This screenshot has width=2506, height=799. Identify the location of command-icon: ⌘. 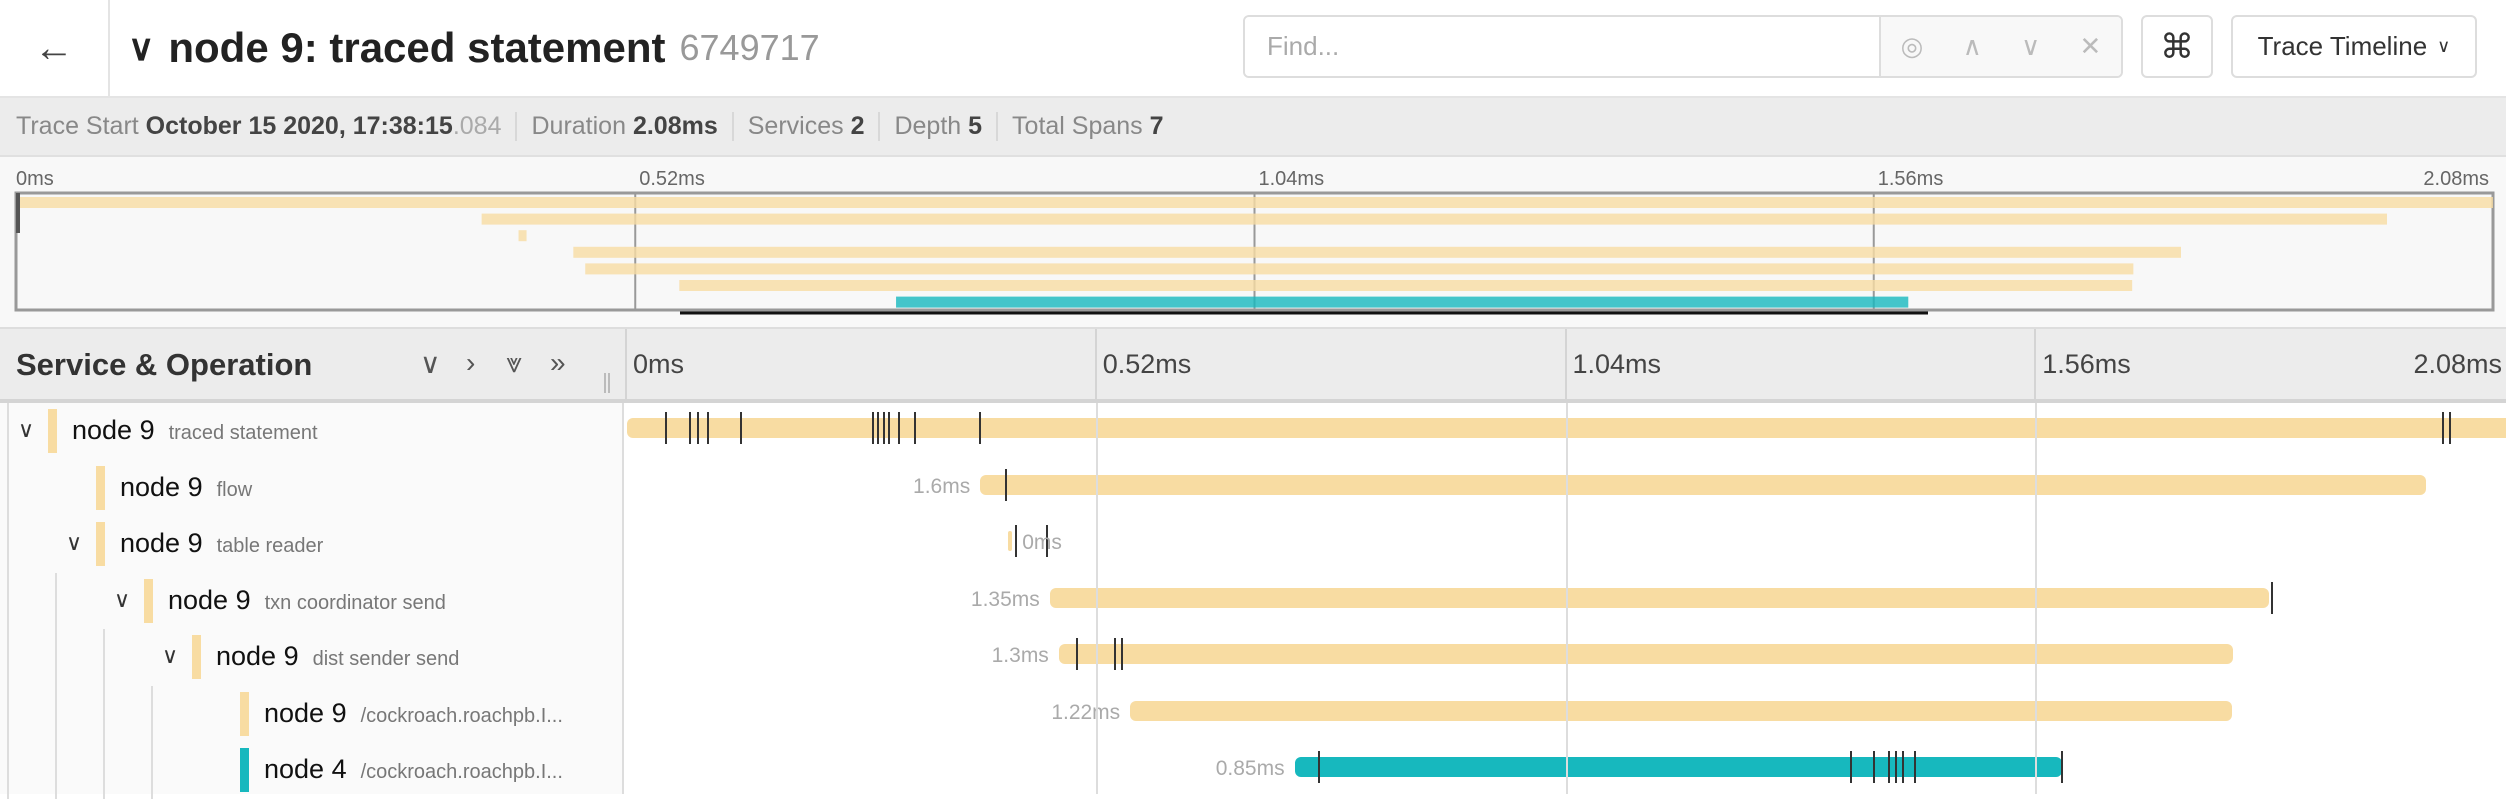
(2177, 46).